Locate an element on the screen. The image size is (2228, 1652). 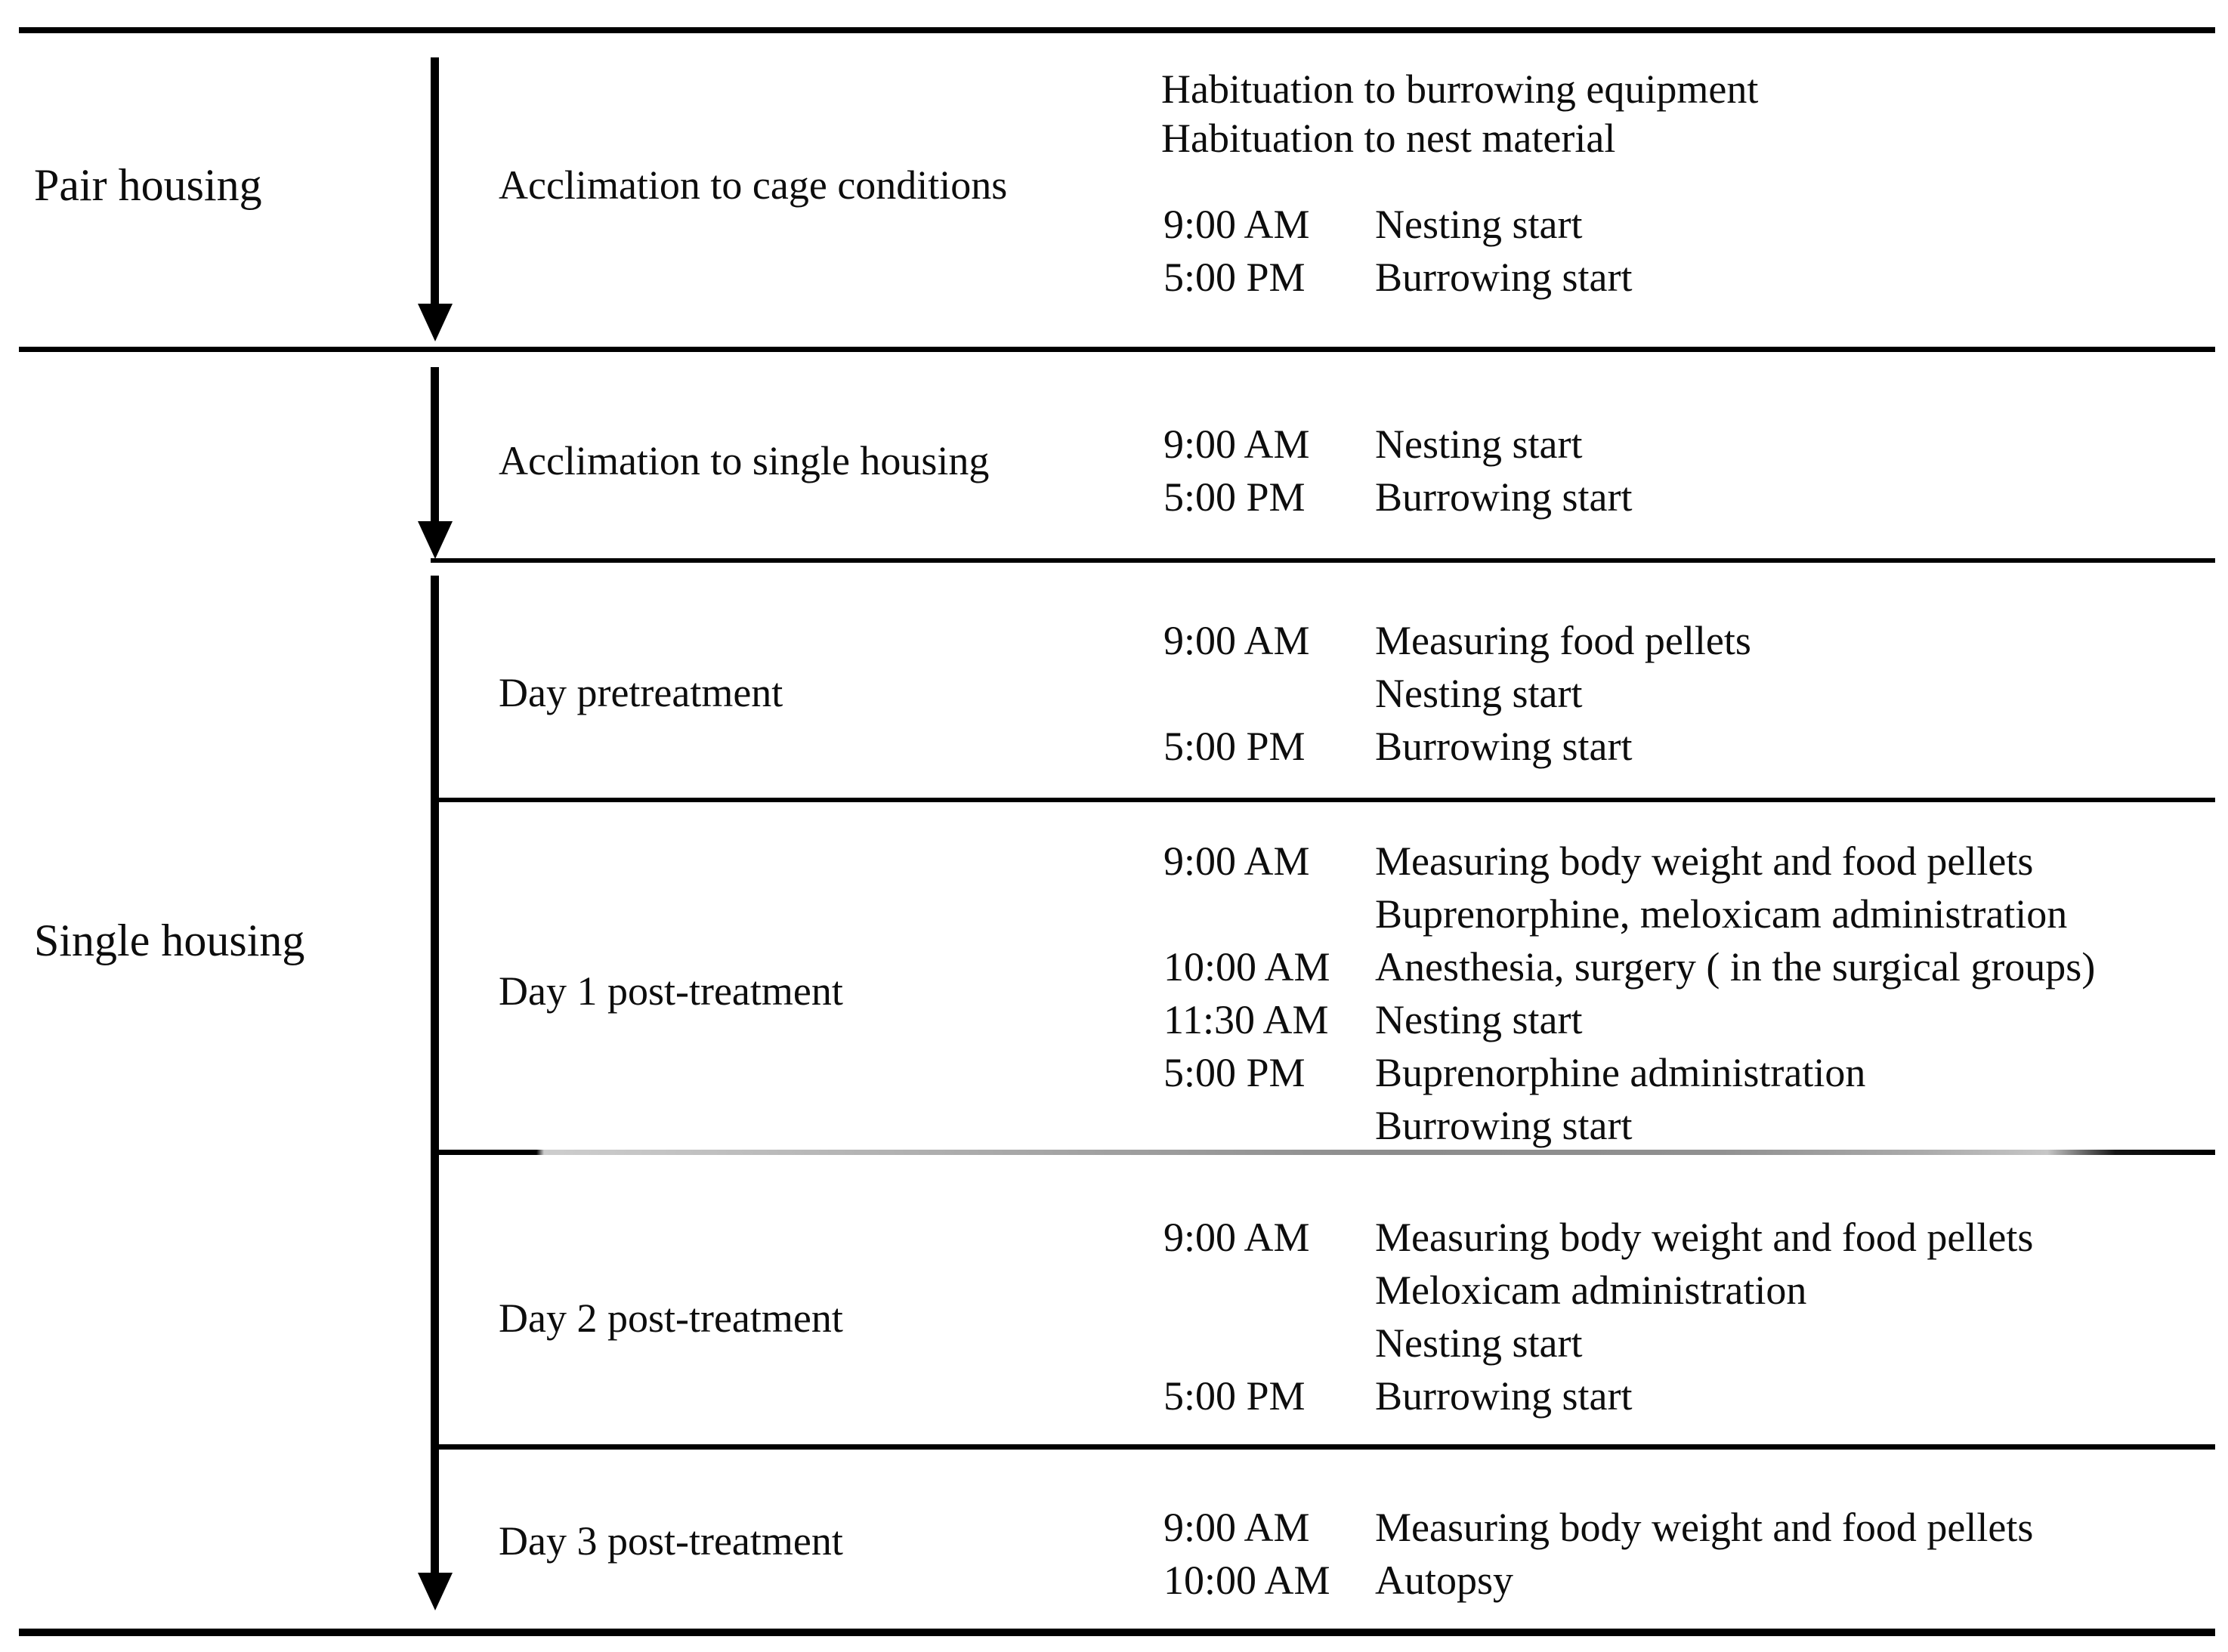
schedule-row: 11:30 AM Nesting start is located at coordinates (1372, 1020).